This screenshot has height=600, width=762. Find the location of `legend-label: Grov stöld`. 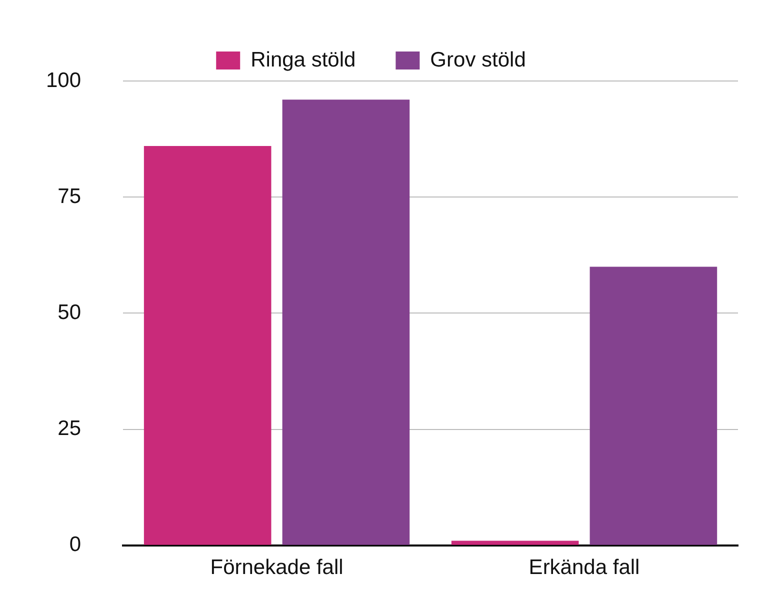

legend-label: Grov stöld is located at coordinates (478, 60).